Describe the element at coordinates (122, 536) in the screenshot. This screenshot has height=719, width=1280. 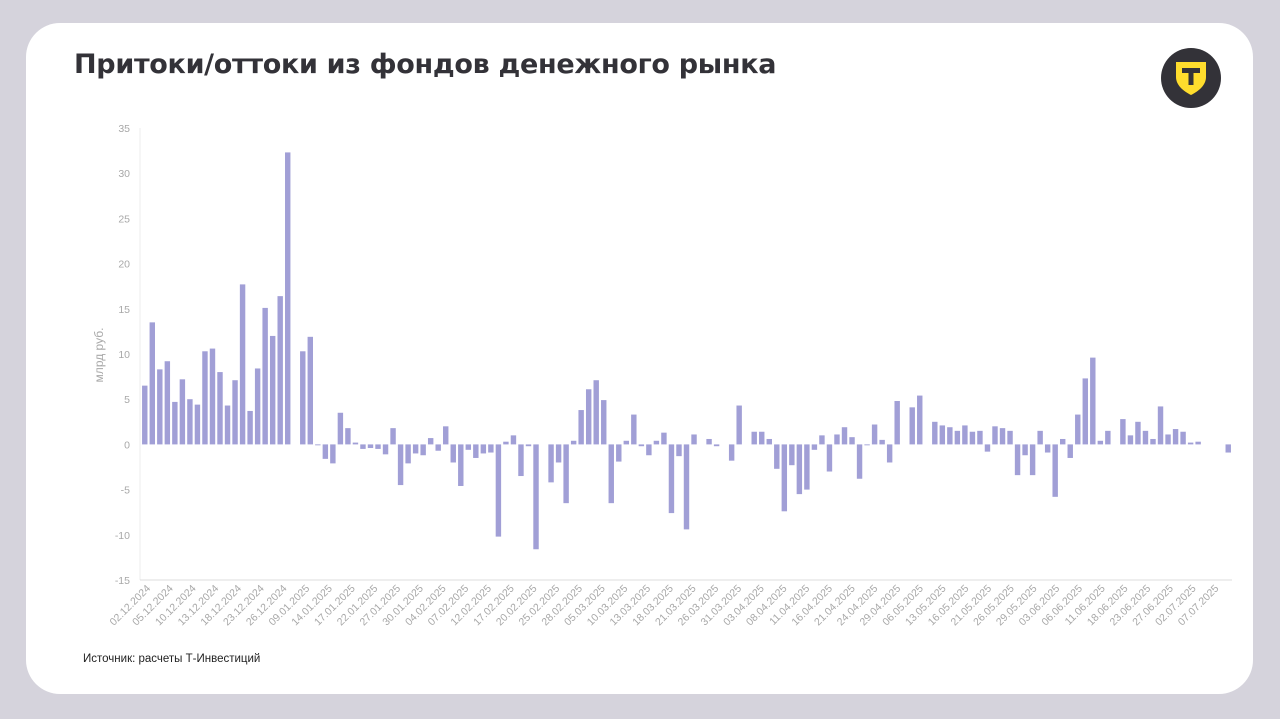
I see `y-tick-label: -10` at that location.